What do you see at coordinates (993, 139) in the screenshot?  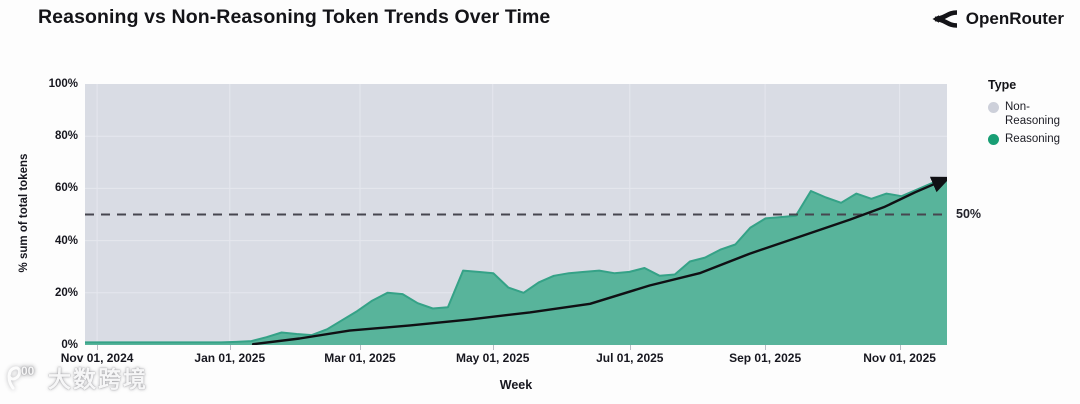 I see `reasoning-dot-icon` at bounding box center [993, 139].